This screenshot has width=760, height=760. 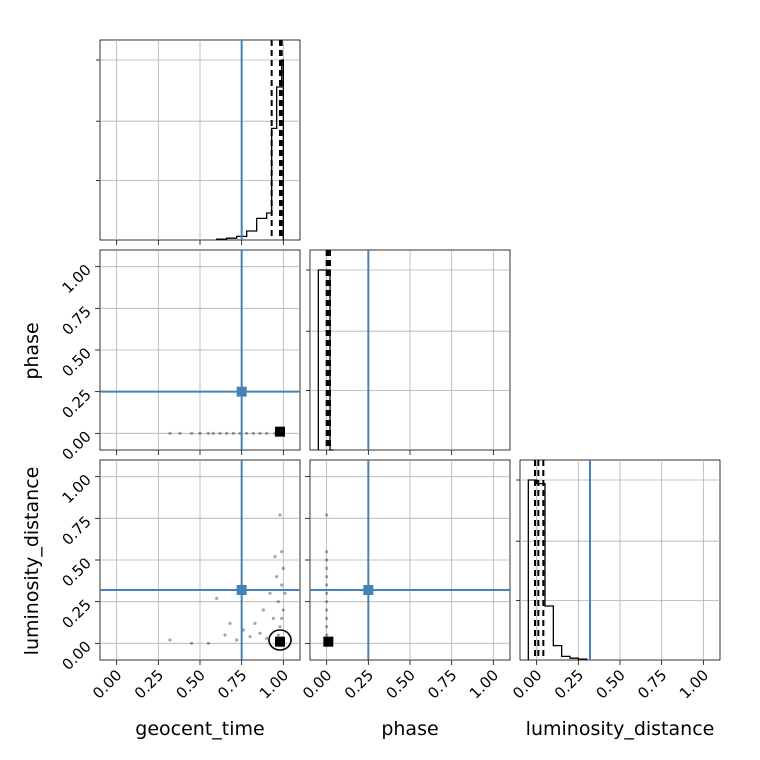 I want to click on y-axis-label-luminosity-distance: luminosity_distance, so click(x=32, y=561).